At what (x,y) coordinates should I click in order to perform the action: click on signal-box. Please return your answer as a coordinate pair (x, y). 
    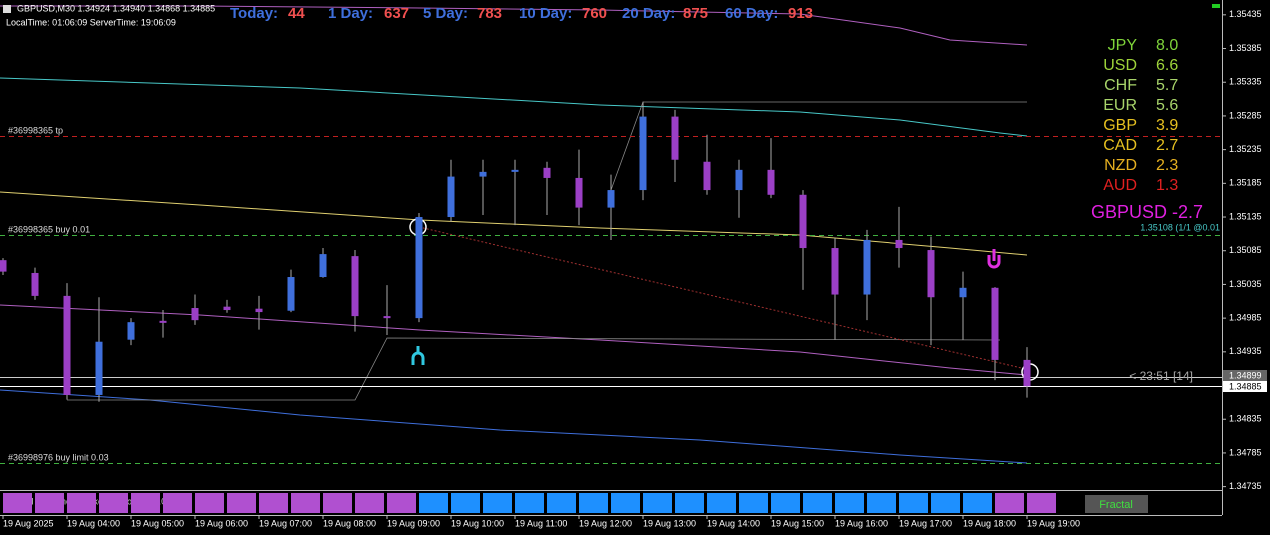
    Looking at the image, I should click on (1116, 504).